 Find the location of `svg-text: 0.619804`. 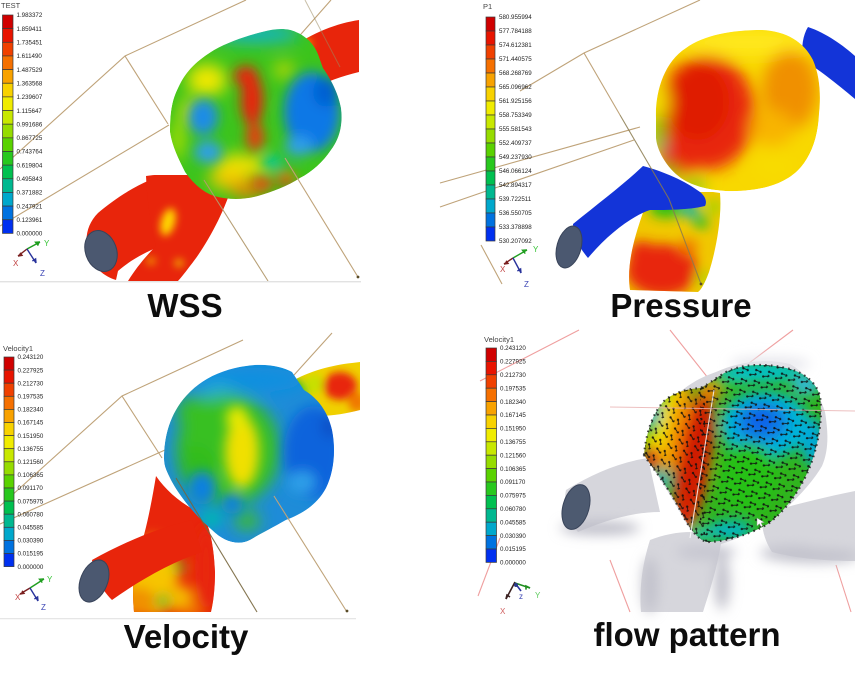

svg-text: 0.619804 is located at coordinates (30, 165).